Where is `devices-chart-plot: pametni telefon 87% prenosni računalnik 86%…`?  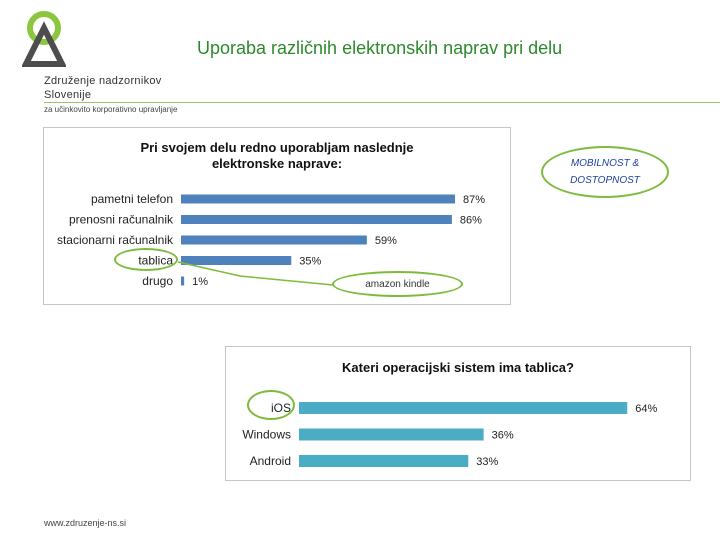
devices-chart-plot: pametni telefon 87% prenosni računalnik 86%… is located at coordinates (271, 240).